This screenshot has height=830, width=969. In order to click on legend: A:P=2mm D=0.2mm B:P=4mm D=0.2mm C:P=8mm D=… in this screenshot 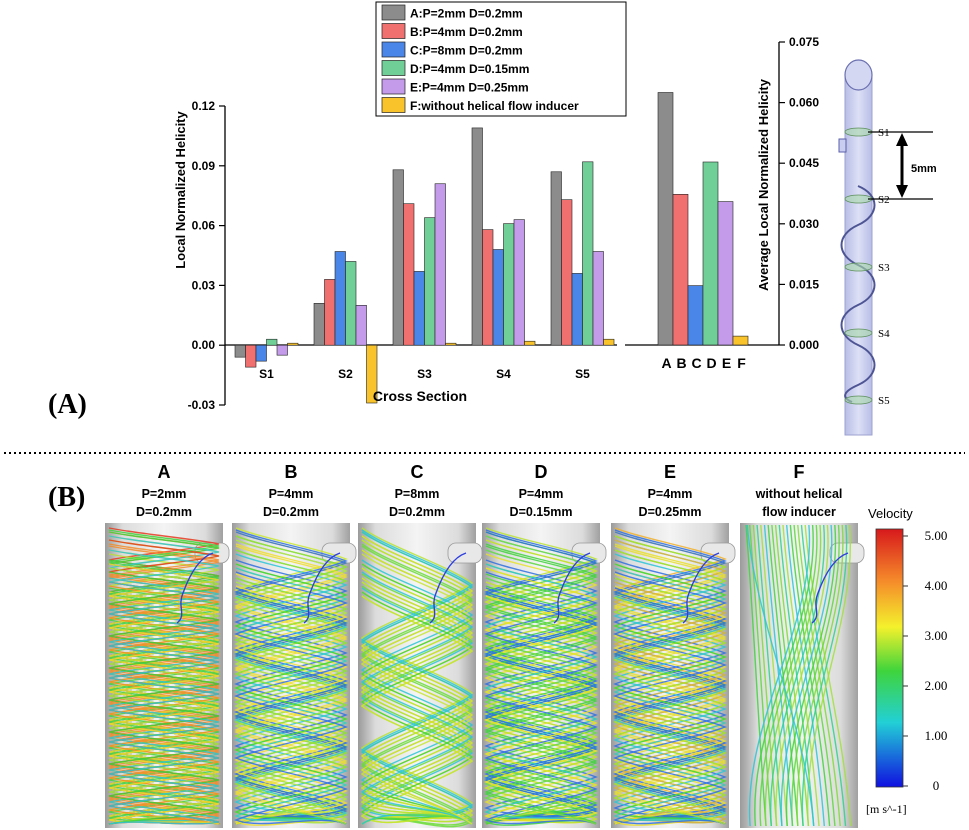, I will do `click(501, 59)`.